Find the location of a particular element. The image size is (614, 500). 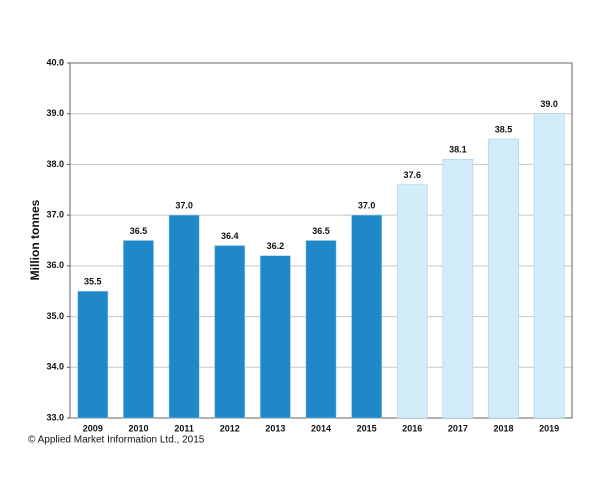

y-tick-label: 40.0 is located at coordinates (55, 62).